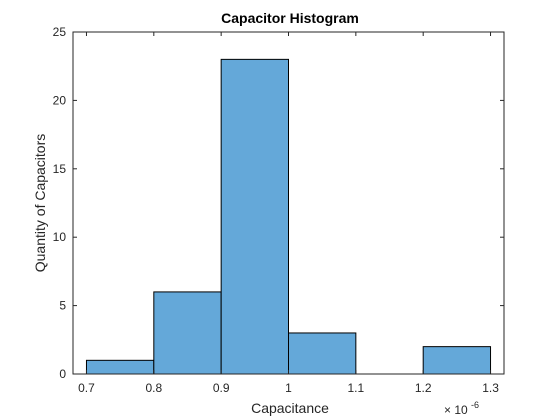 The width and height of the screenshot is (560, 420). Describe the element at coordinates (62, 374) in the screenshot. I see `y-tick-label: 0` at that location.